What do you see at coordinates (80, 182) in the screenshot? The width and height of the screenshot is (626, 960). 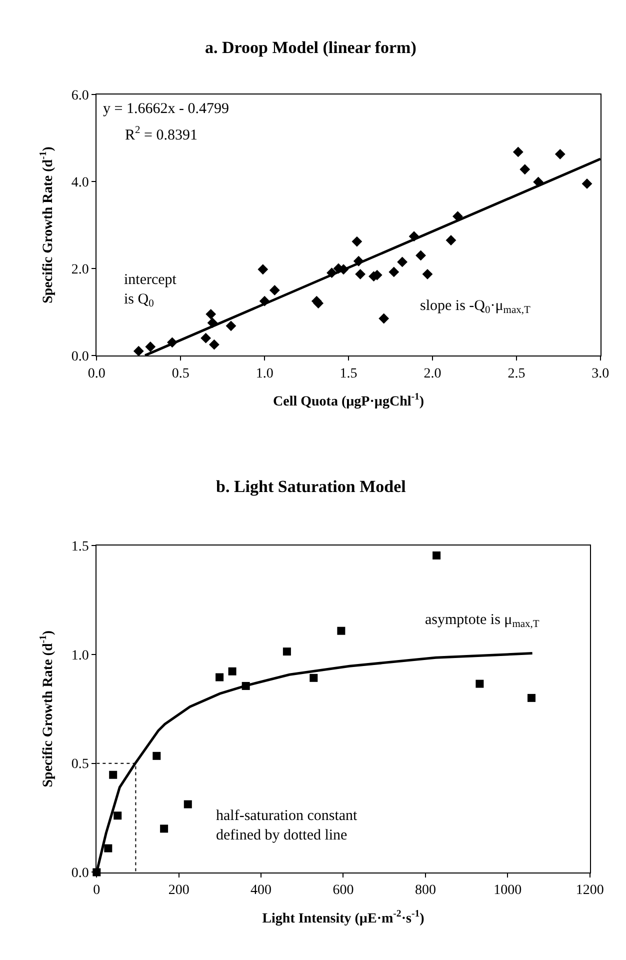 I see `y-tick-label: 4.0` at bounding box center [80, 182].